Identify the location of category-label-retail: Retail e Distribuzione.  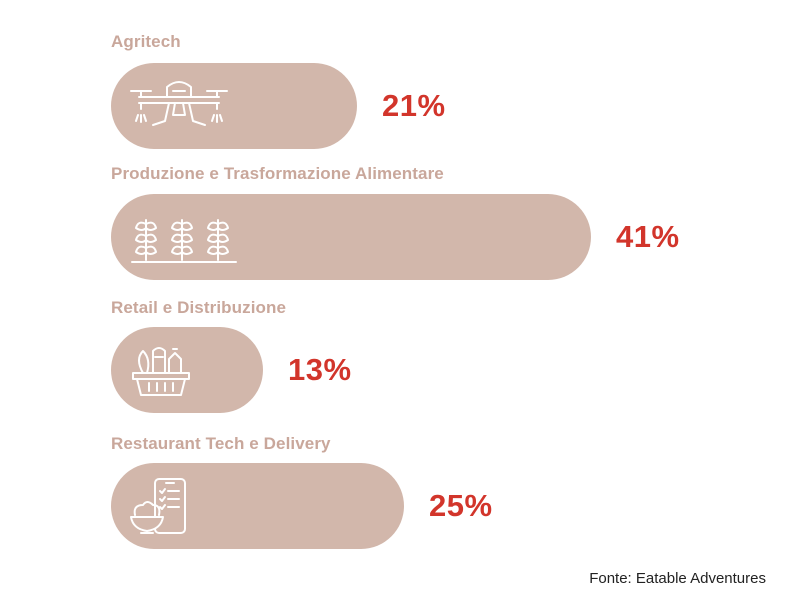
(199, 307).